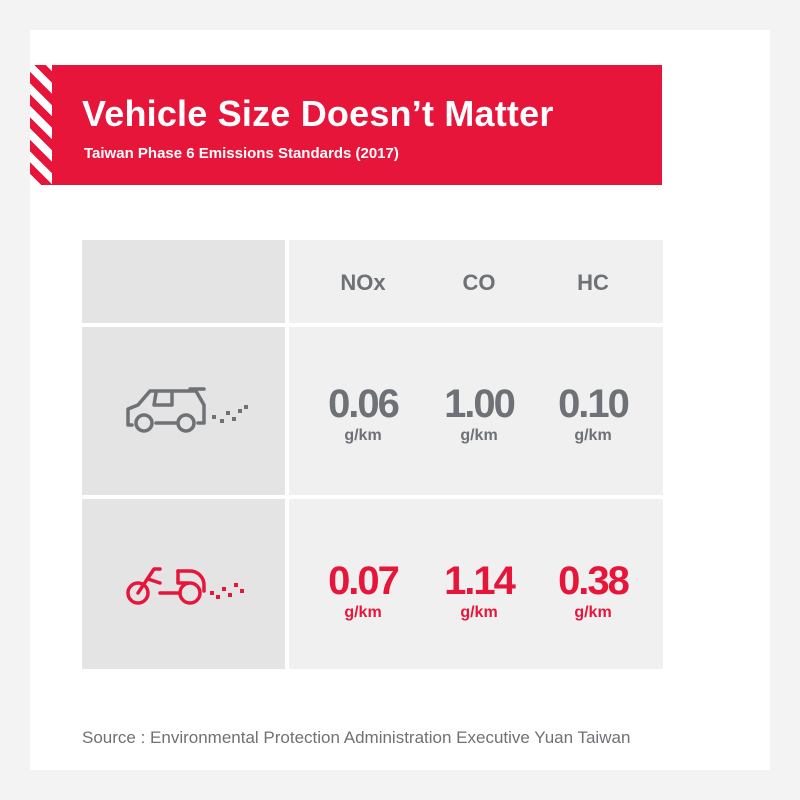  I want to click on chart-title: Vehicle Size Doesn’t Matter, so click(318, 113).